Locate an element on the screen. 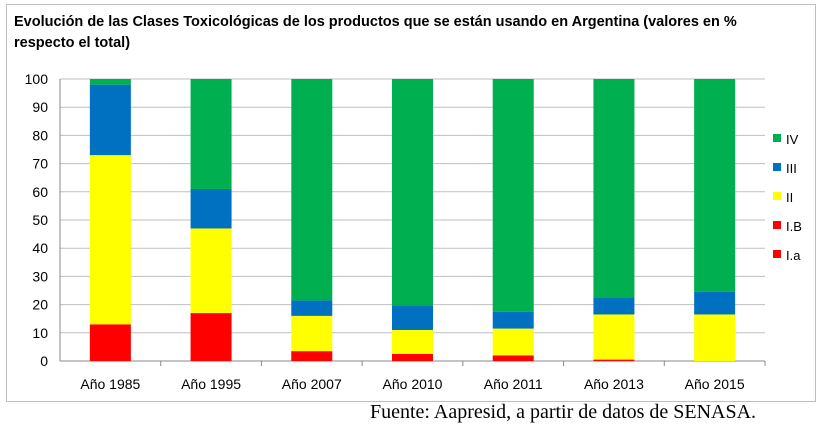 This screenshot has width=826, height=431. legend-label: III is located at coordinates (791, 168).